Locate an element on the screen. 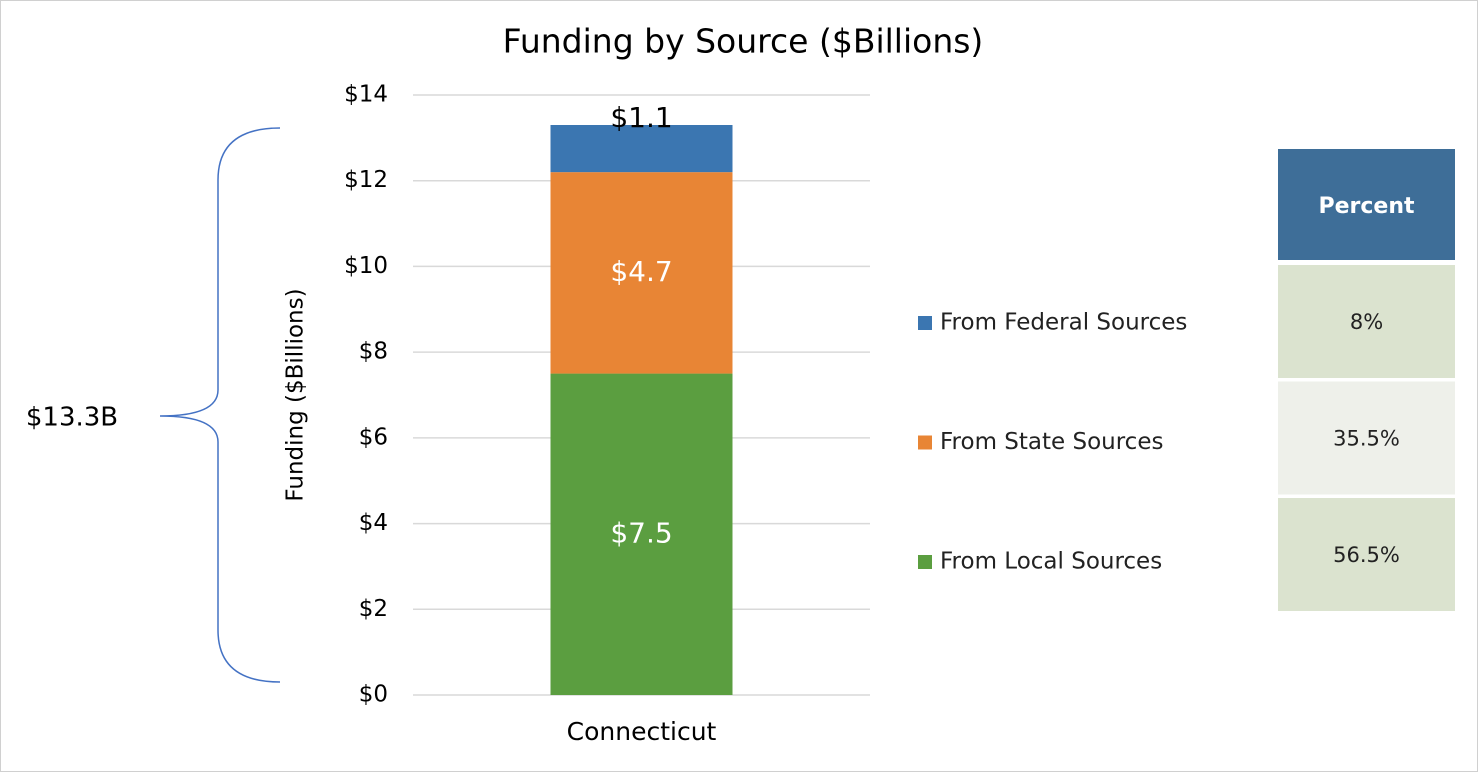 The image size is (1479, 773). legend-label: From Local Sources is located at coordinates (1051, 562).